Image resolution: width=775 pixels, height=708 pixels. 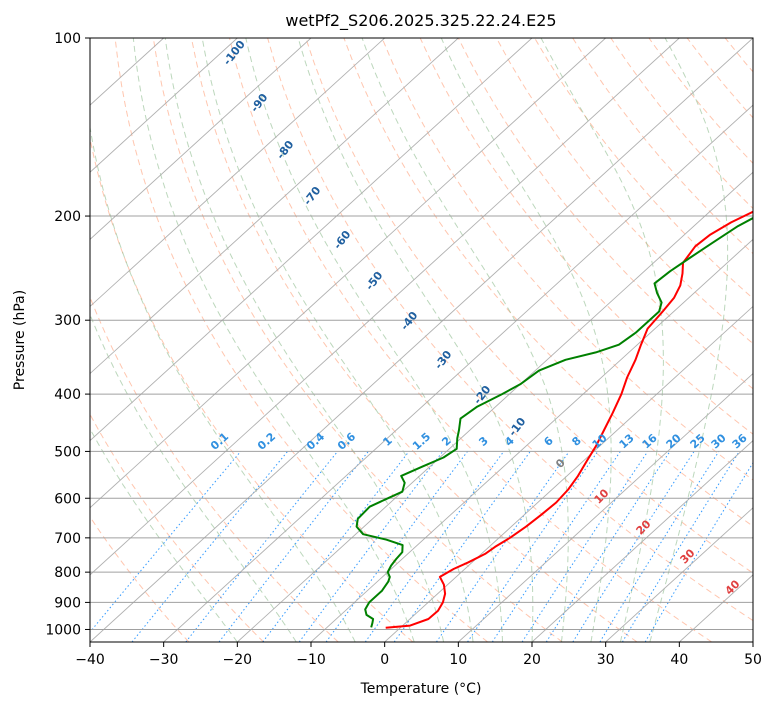 What do you see at coordinates (67, 321) in the screenshot?
I see `y-tick-label: 300` at bounding box center [67, 321].